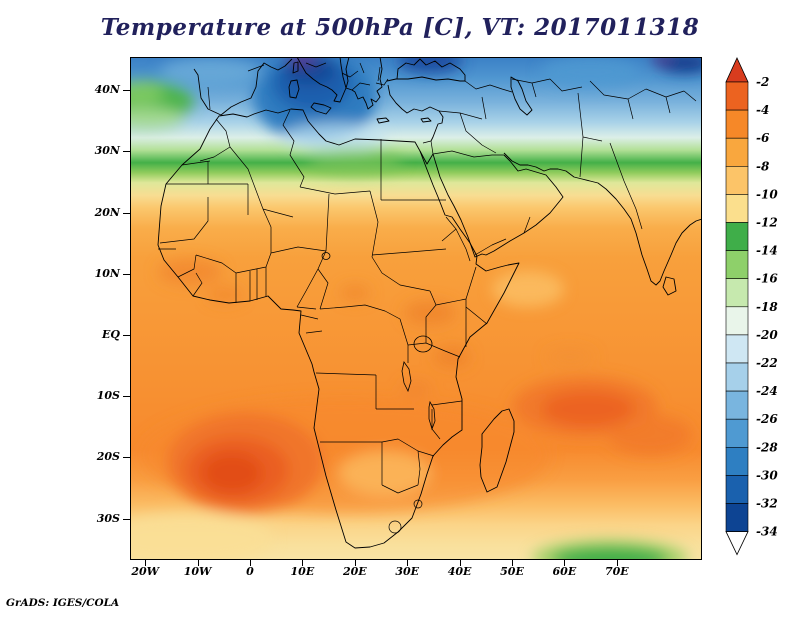  What do you see at coordinates (767, 363) in the screenshot?
I see `colorbar-tick-label: -22` at bounding box center [767, 363].